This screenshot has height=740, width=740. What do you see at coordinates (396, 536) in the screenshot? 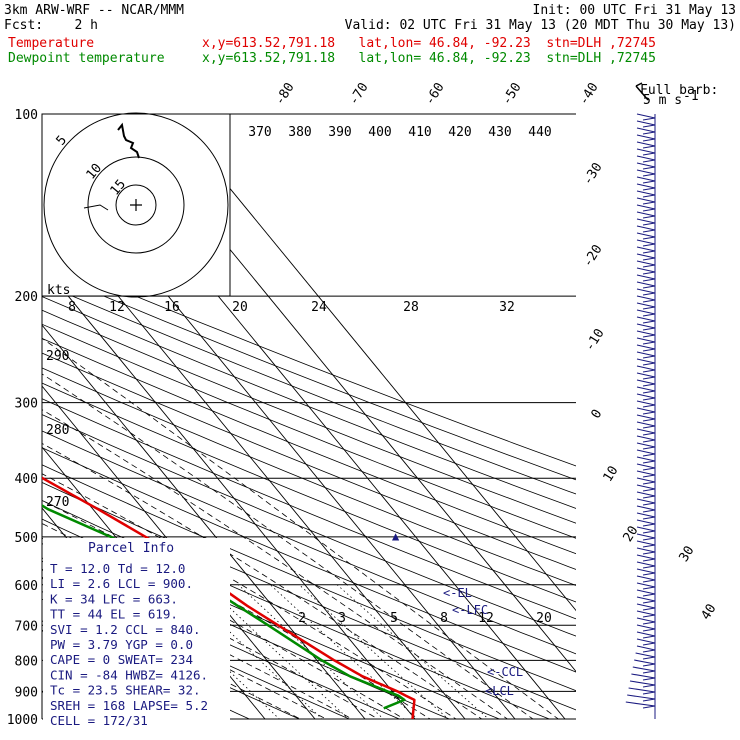
I see `parcel-marker-icon: ▲` at bounding box center [396, 536].